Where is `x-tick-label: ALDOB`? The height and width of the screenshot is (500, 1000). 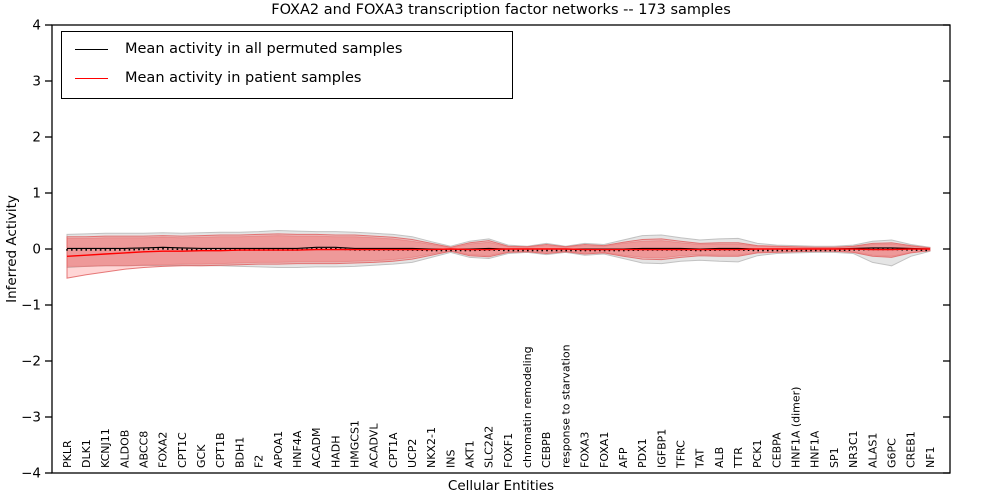 x-tick-label: ALDOB is located at coordinates (124, 449).